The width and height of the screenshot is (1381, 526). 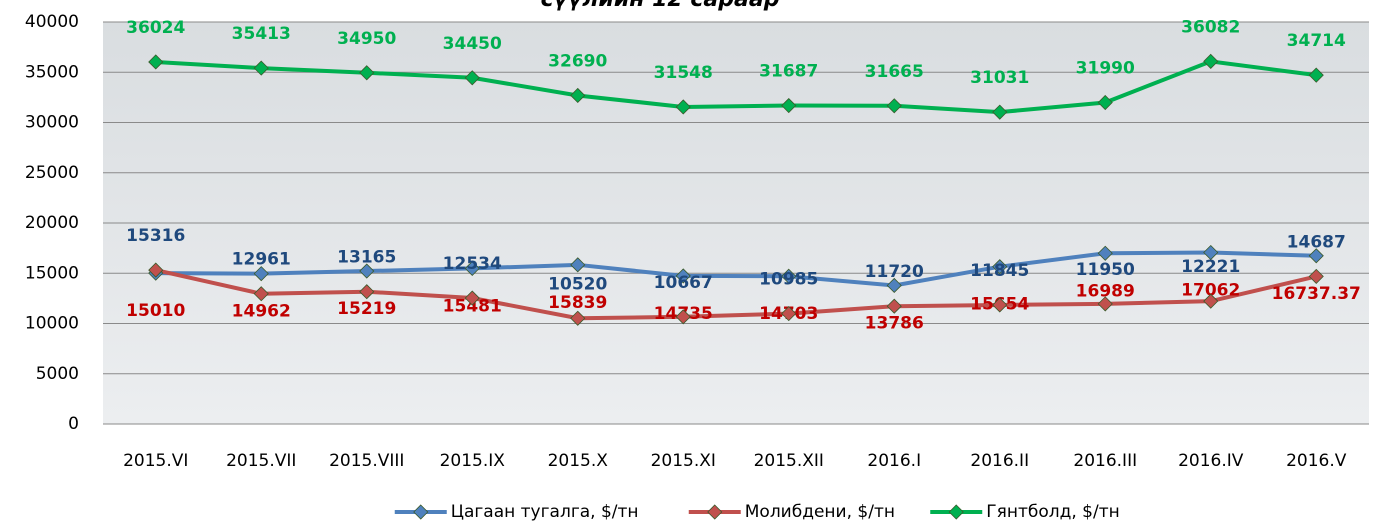 I want to click on legend-label: Молибдени, $/тн, so click(x=820, y=512).